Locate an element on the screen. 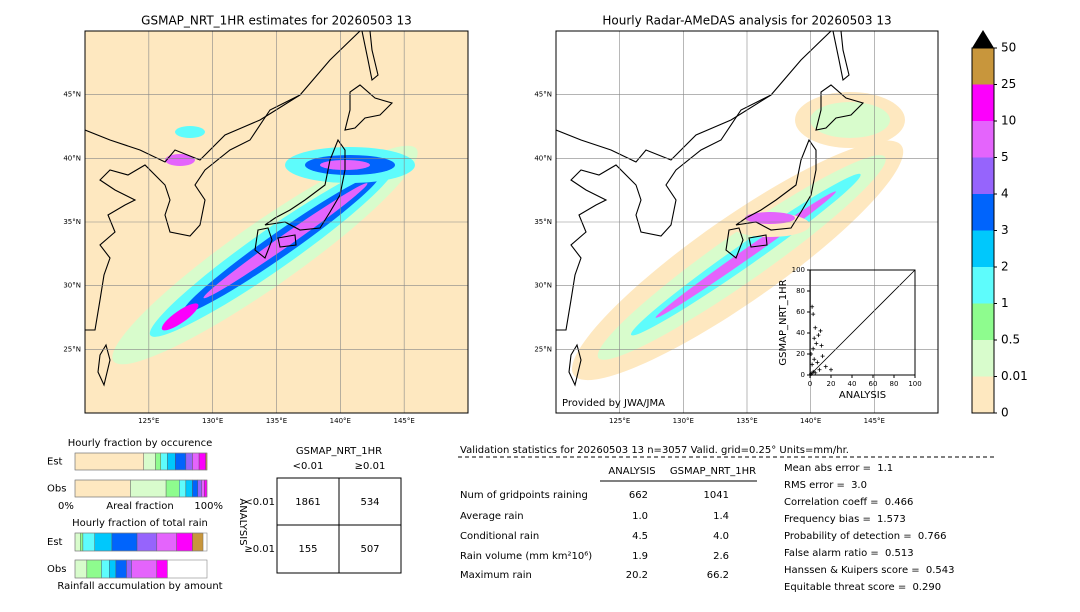  stat-value: 662 is located at coordinates (638, 495).